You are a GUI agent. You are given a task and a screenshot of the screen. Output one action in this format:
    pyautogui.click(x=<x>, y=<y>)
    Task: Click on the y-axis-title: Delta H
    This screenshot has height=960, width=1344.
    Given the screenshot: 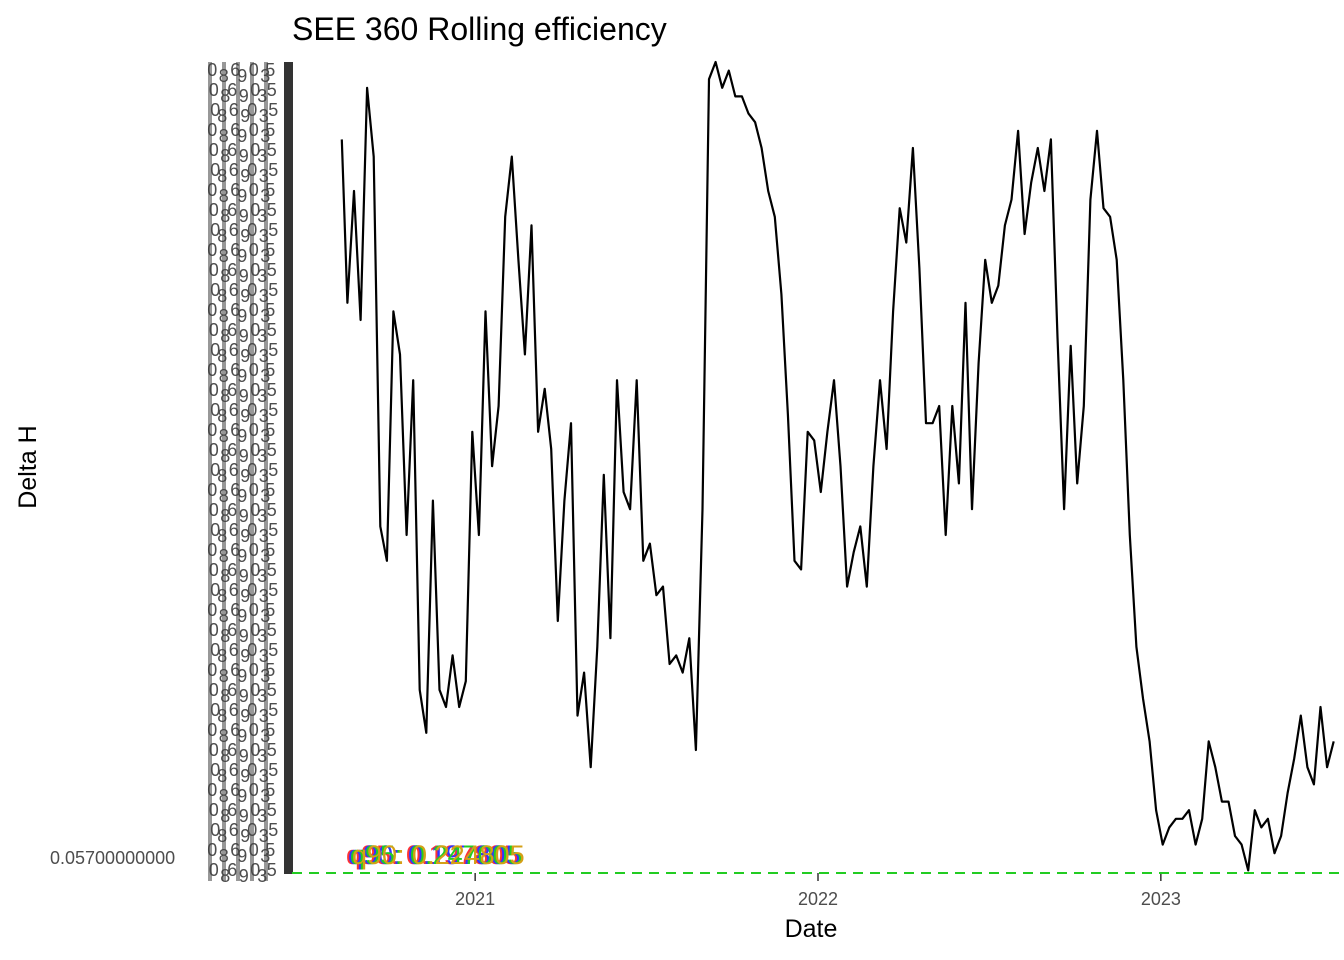 What is the action you would take?
    pyautogui.click(x=28, y=466)
    